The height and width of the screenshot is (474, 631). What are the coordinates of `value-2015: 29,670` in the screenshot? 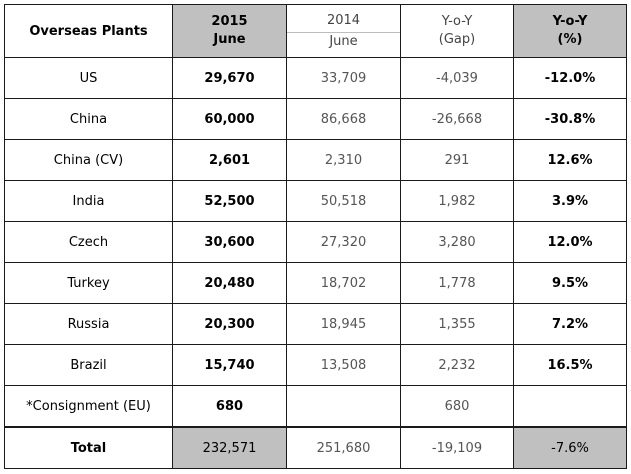 It's located at (229, 78).